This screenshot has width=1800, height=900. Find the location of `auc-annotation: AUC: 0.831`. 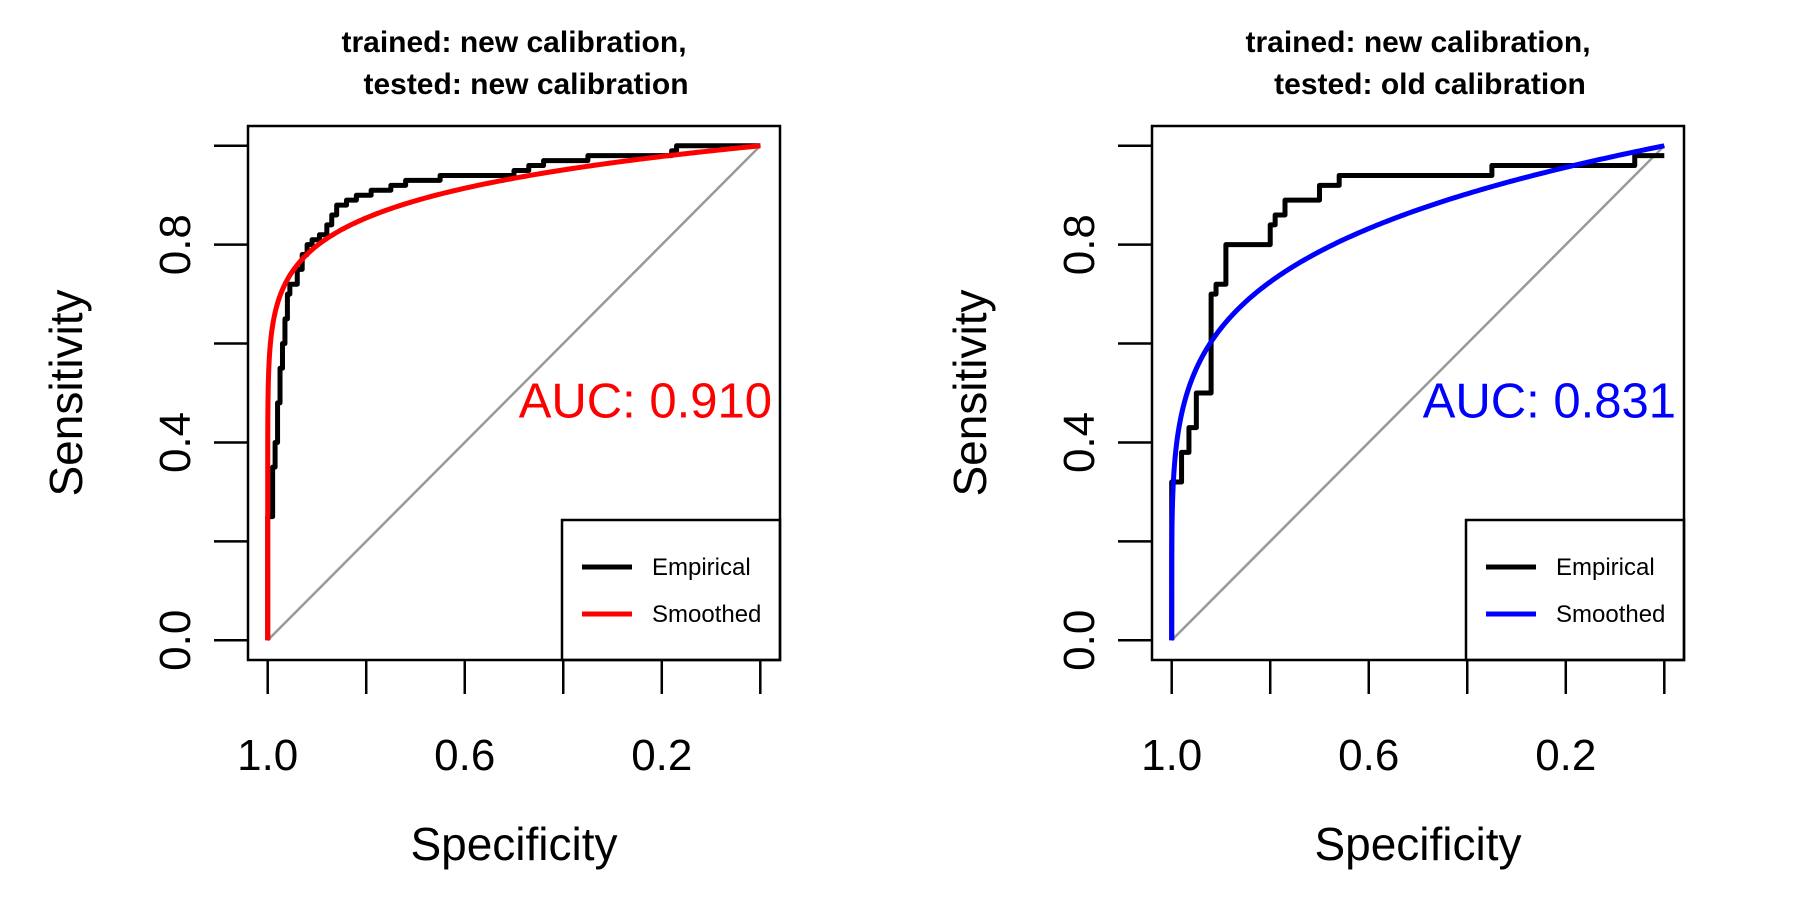

auc-annotation: AUC: 0.831 is located at coordinates (1549, 402).